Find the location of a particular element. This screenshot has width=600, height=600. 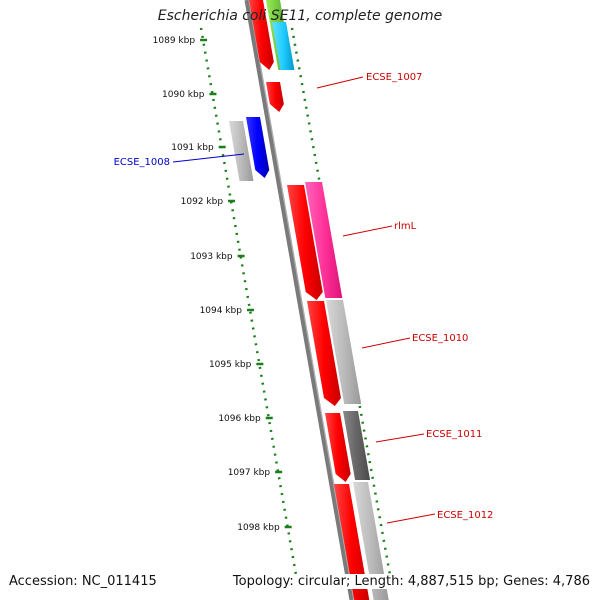

kbp-tick-label: 1089 kbp is located at coordinates (174, 41).